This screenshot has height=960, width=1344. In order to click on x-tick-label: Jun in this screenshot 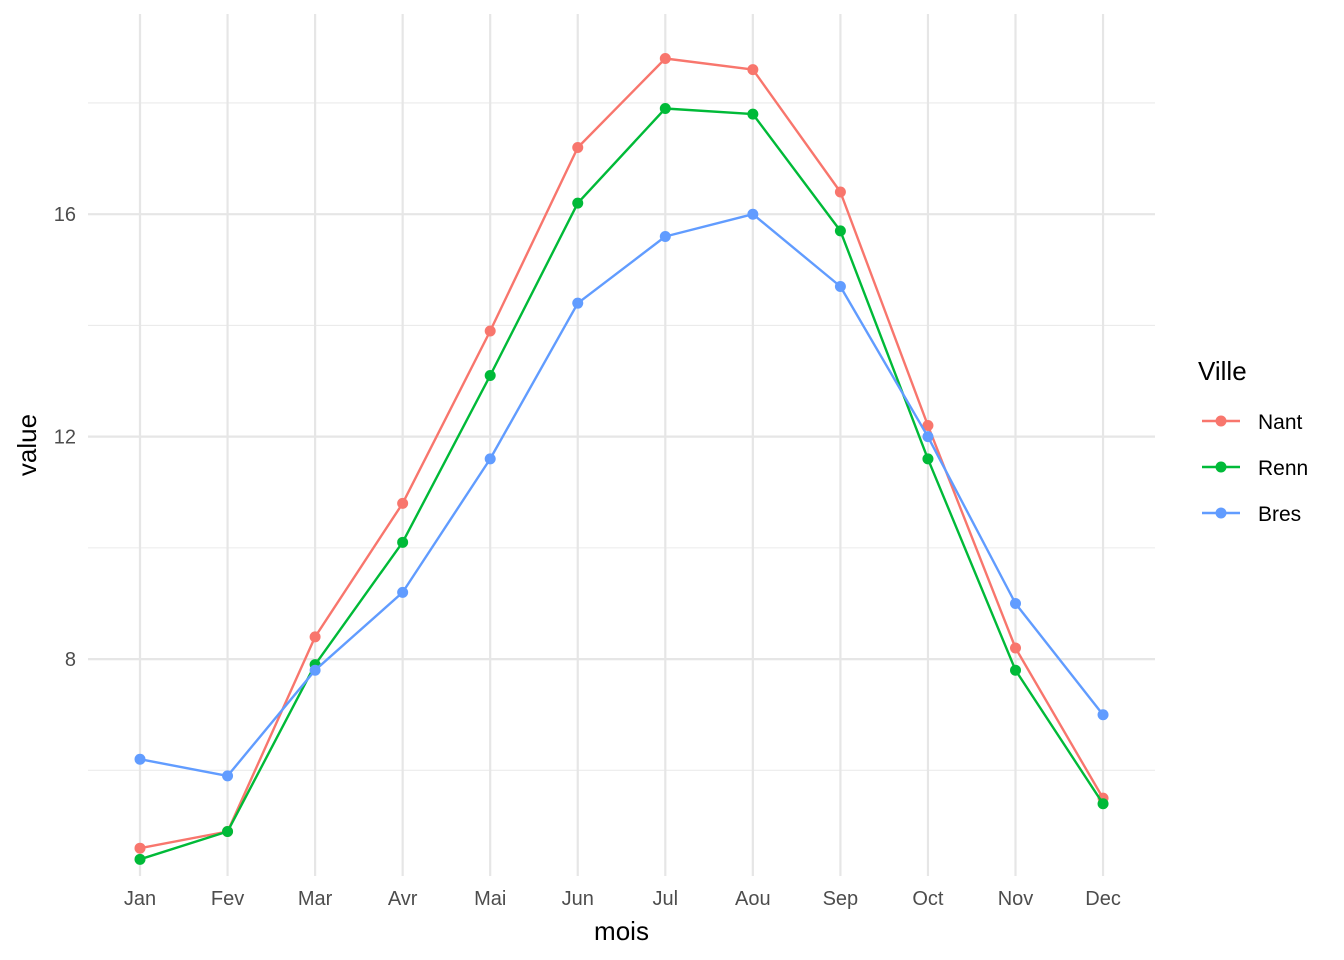, I will do `click(578, 899)`.